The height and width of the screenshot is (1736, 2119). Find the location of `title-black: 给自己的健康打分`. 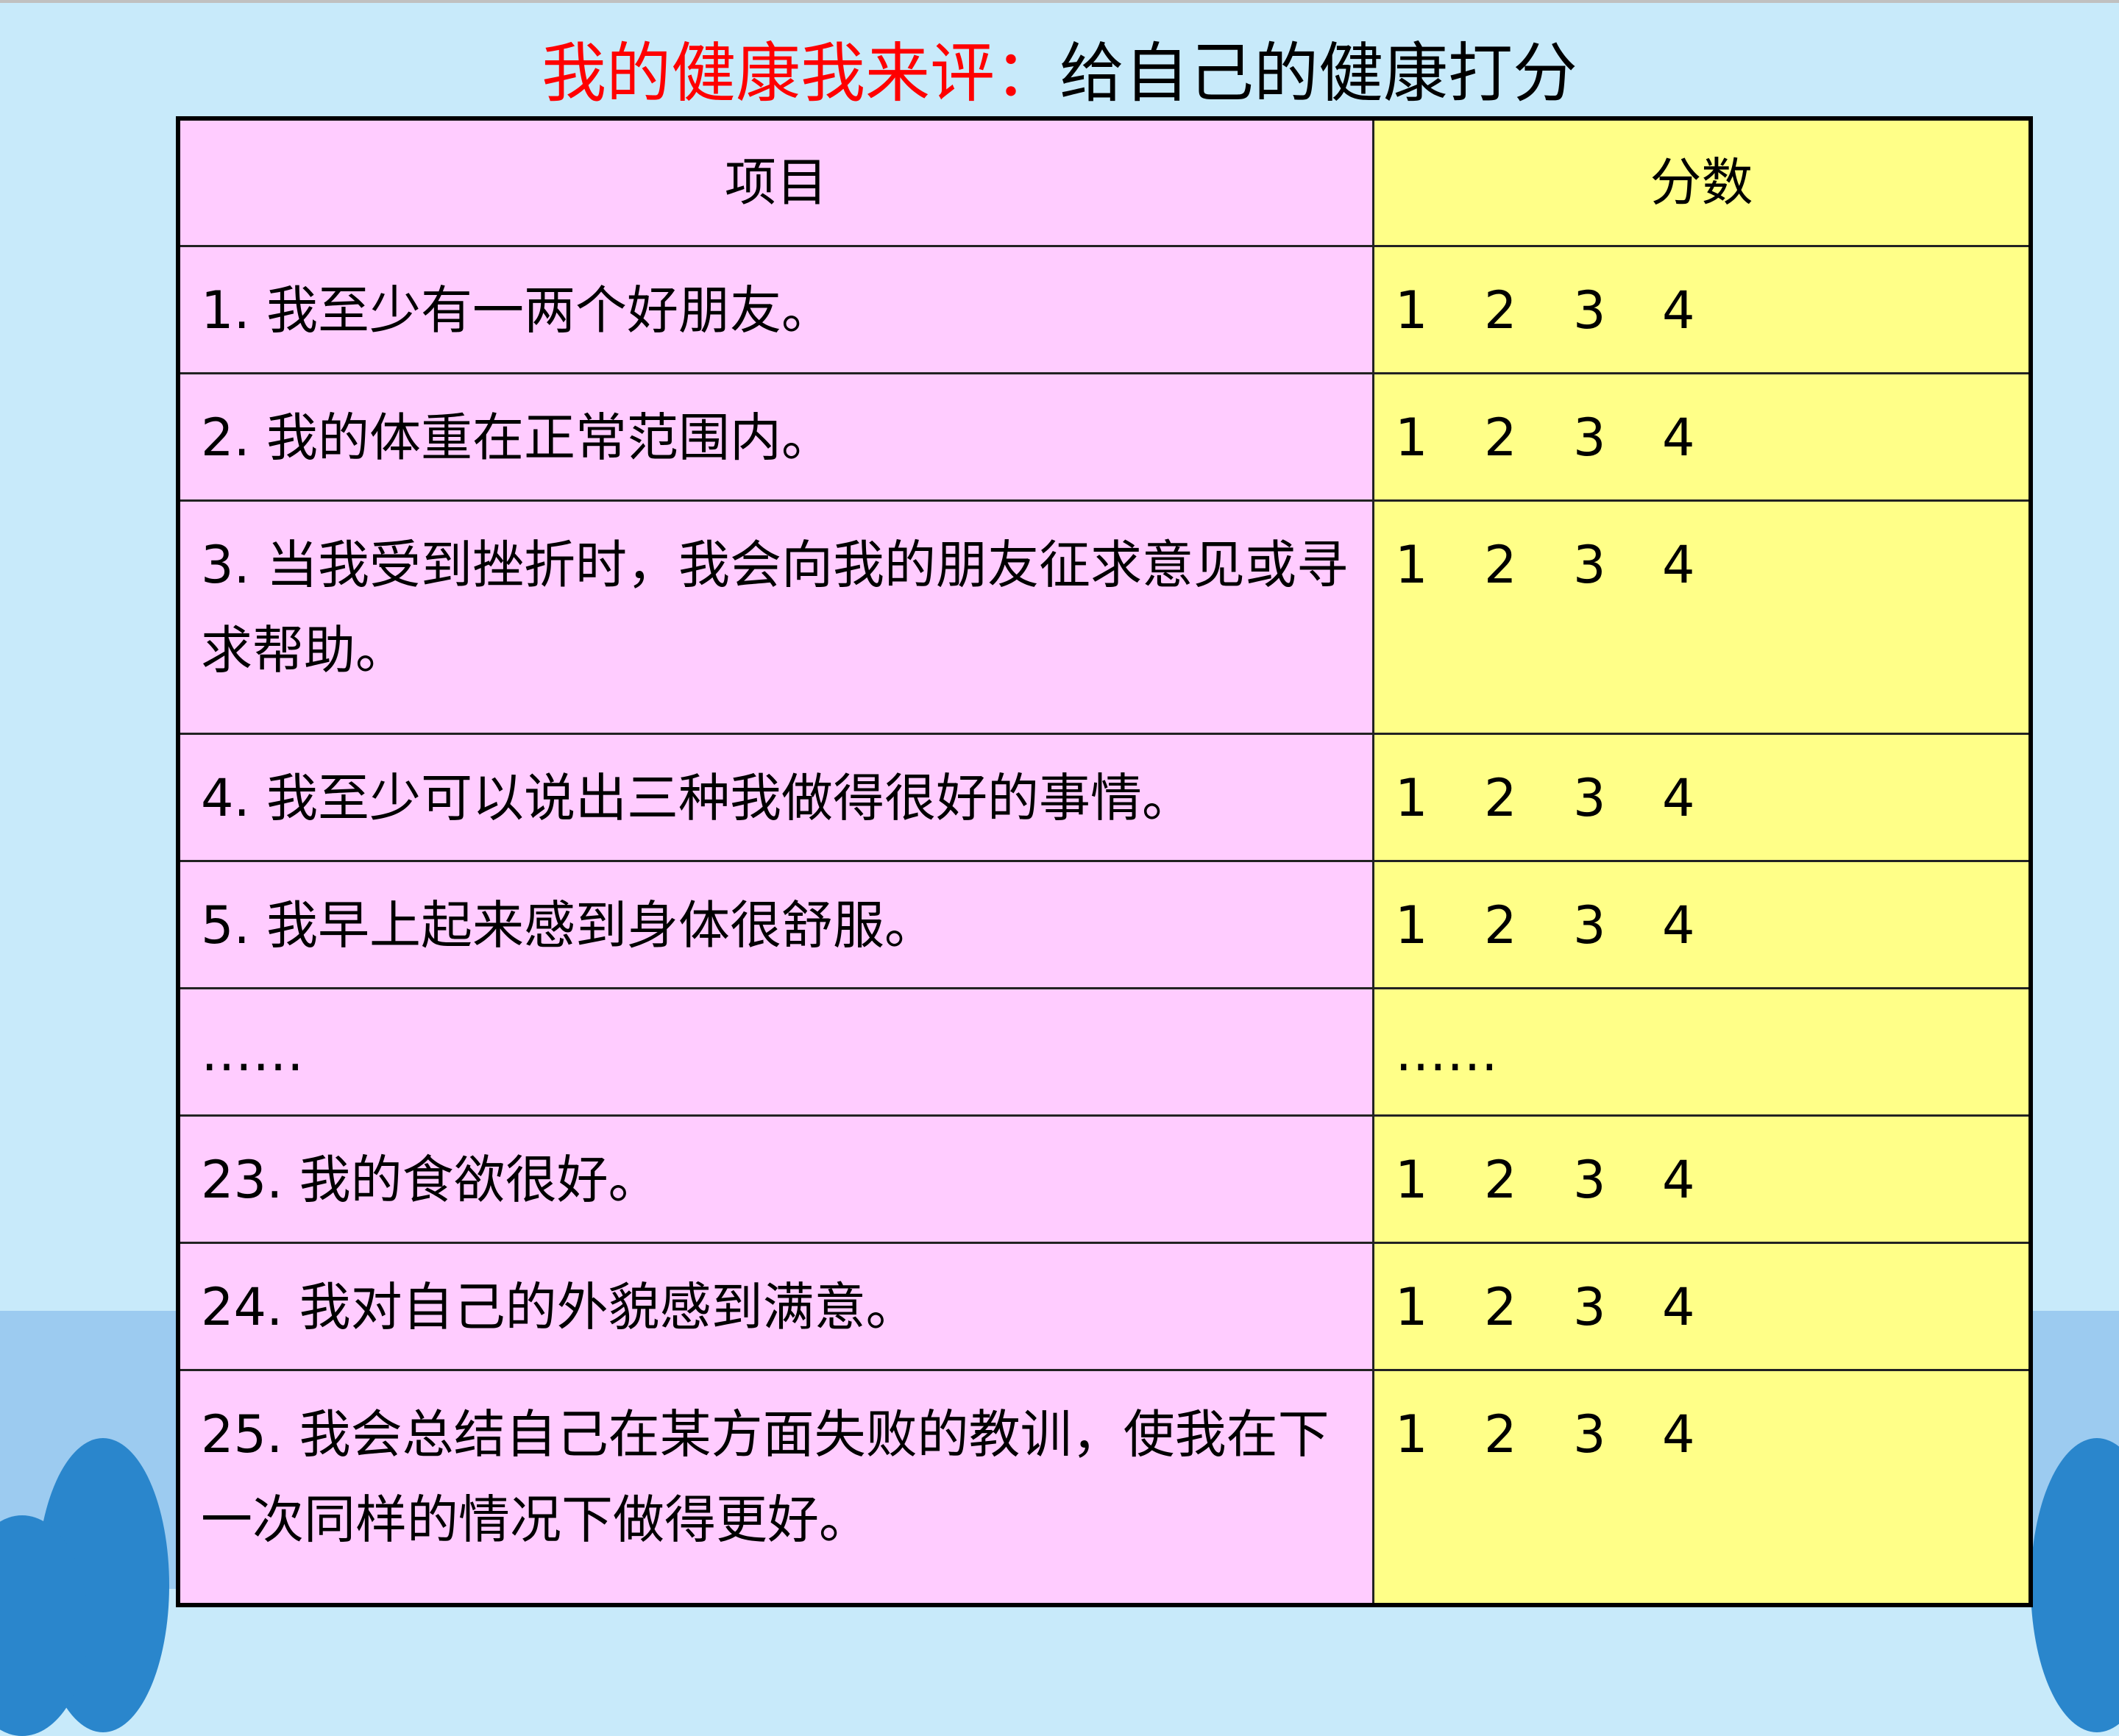

title-black: 给自己的健康打分 is located at coordinates (1319, 73).